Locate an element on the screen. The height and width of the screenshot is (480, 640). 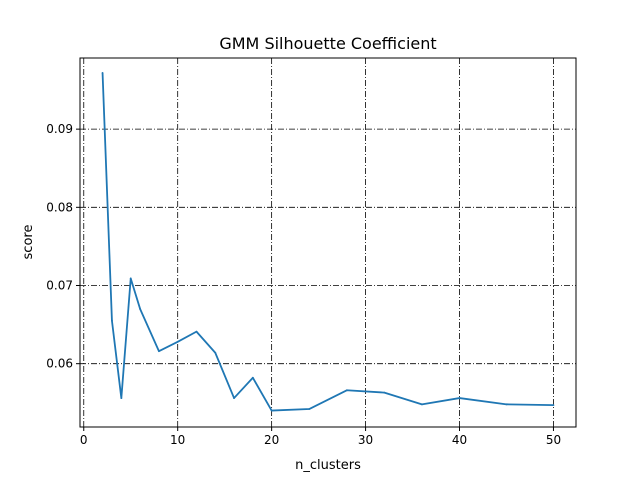
chart-title: GMM Silhouette Coefficient is located at coordinates (327, 43).